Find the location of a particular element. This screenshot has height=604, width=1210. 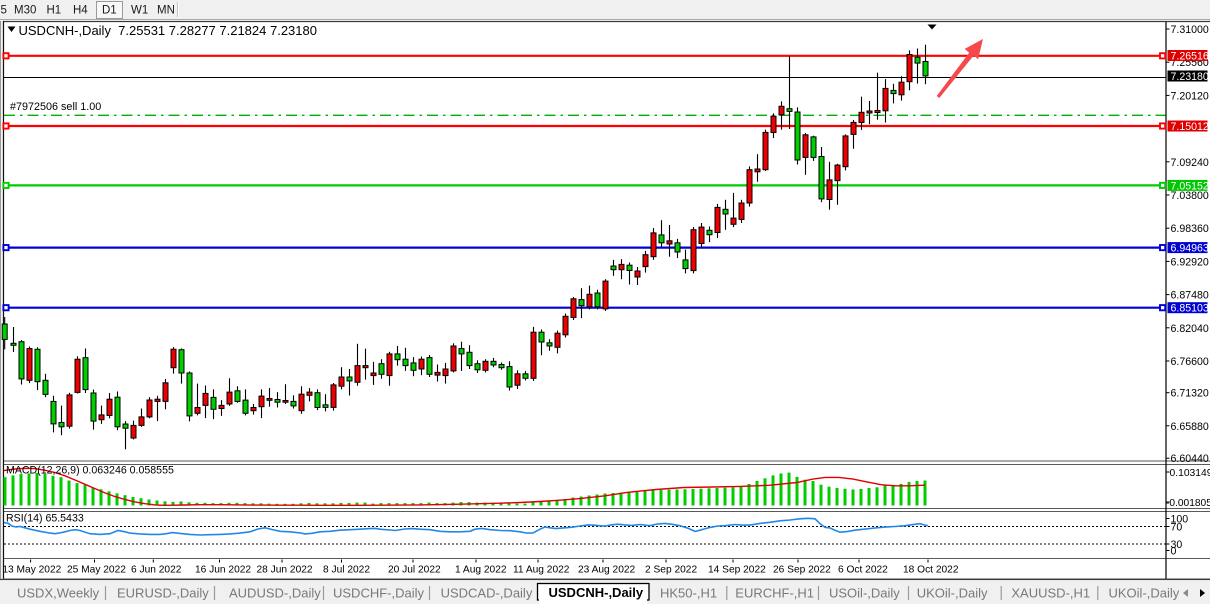

svg-text: USDX,Weekly is located at coordinates (58, 593).